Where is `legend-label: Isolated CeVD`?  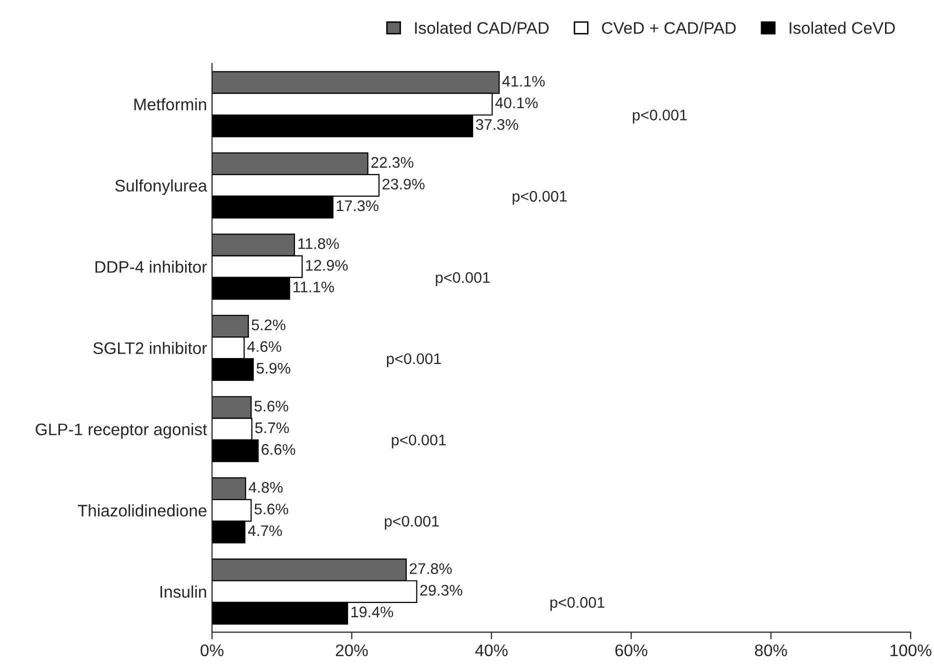 legend-label: Isolated CeVD is located at coordinates (842, 28).